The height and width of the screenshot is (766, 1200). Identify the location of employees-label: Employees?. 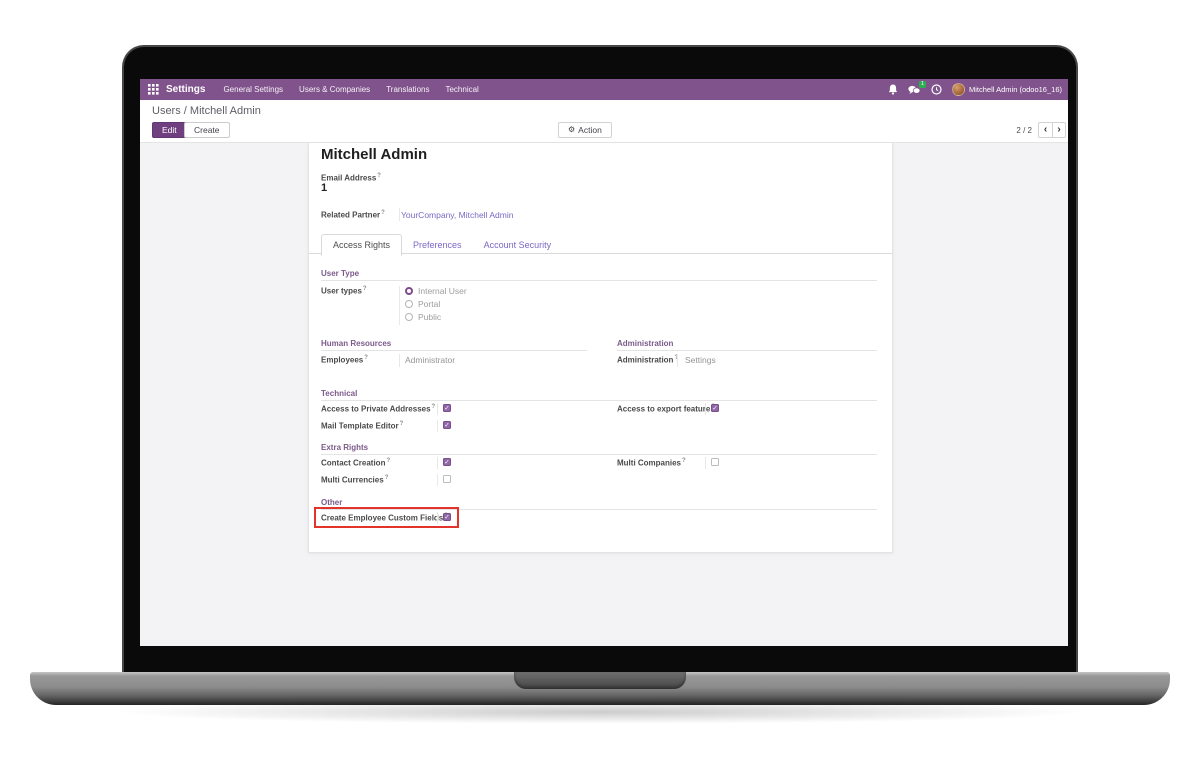
(344, 360).